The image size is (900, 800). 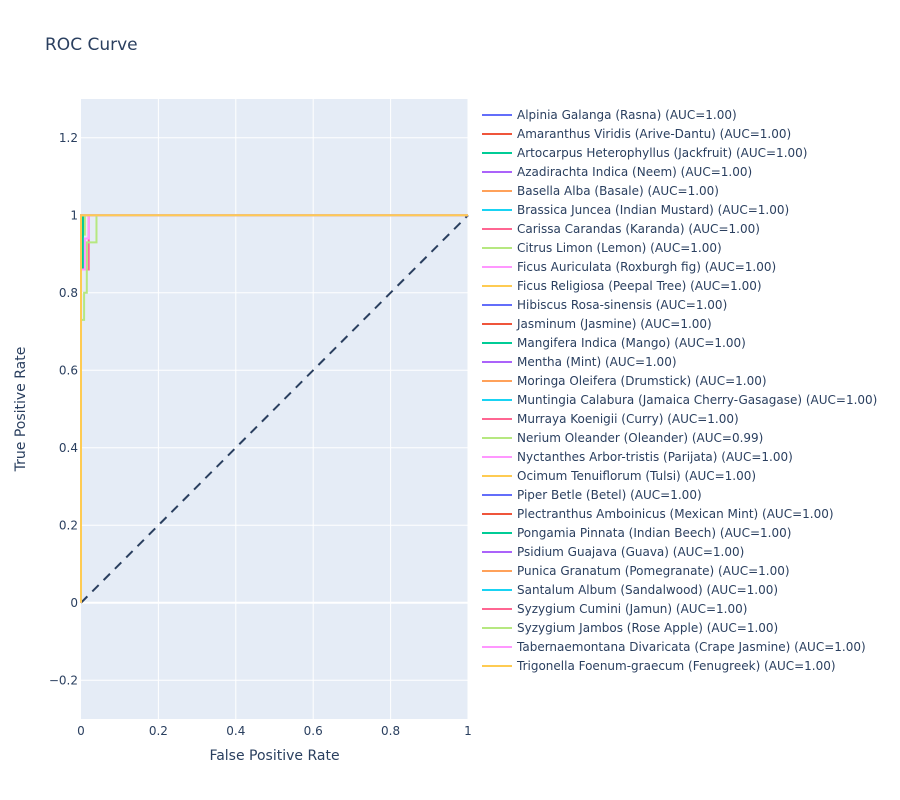 What do you see at coordinates (81, 731) in the screenshot?
I see `x-tick-label: 0` at bounding box center [81, 731].